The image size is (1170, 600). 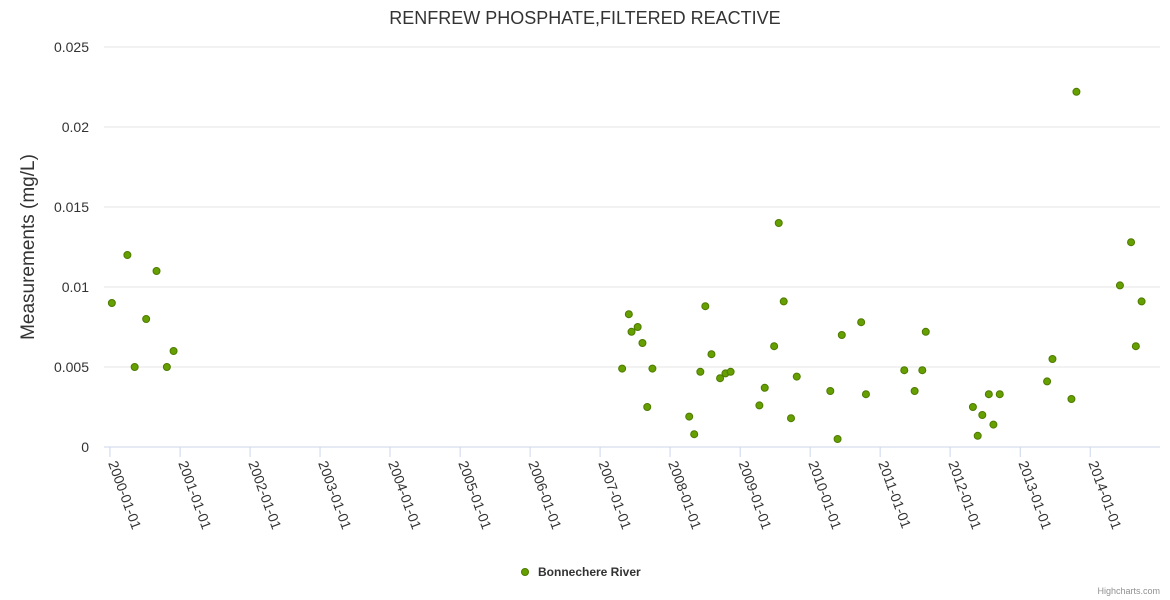 What do you see at coordinates (965, 495) in the screenshot?
I see `x-tick-label: 2012-01-01` at bounding box center [965, 495].